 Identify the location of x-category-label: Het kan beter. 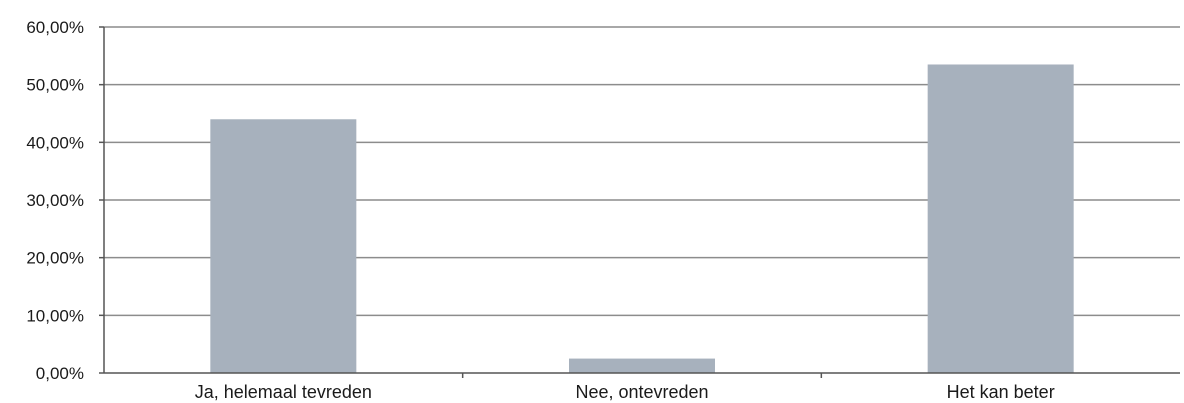
(1001, 392).